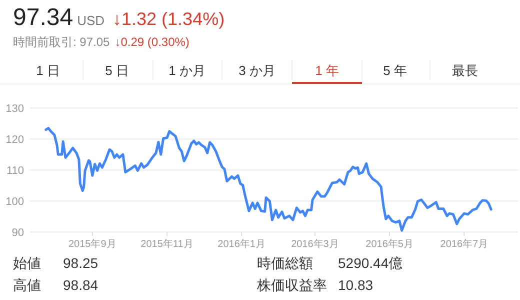  What do you see at coordinates (61, 42) in the screenshot?
I see `text: 時間前取引: 97.05` at bounding box center [61, 42].